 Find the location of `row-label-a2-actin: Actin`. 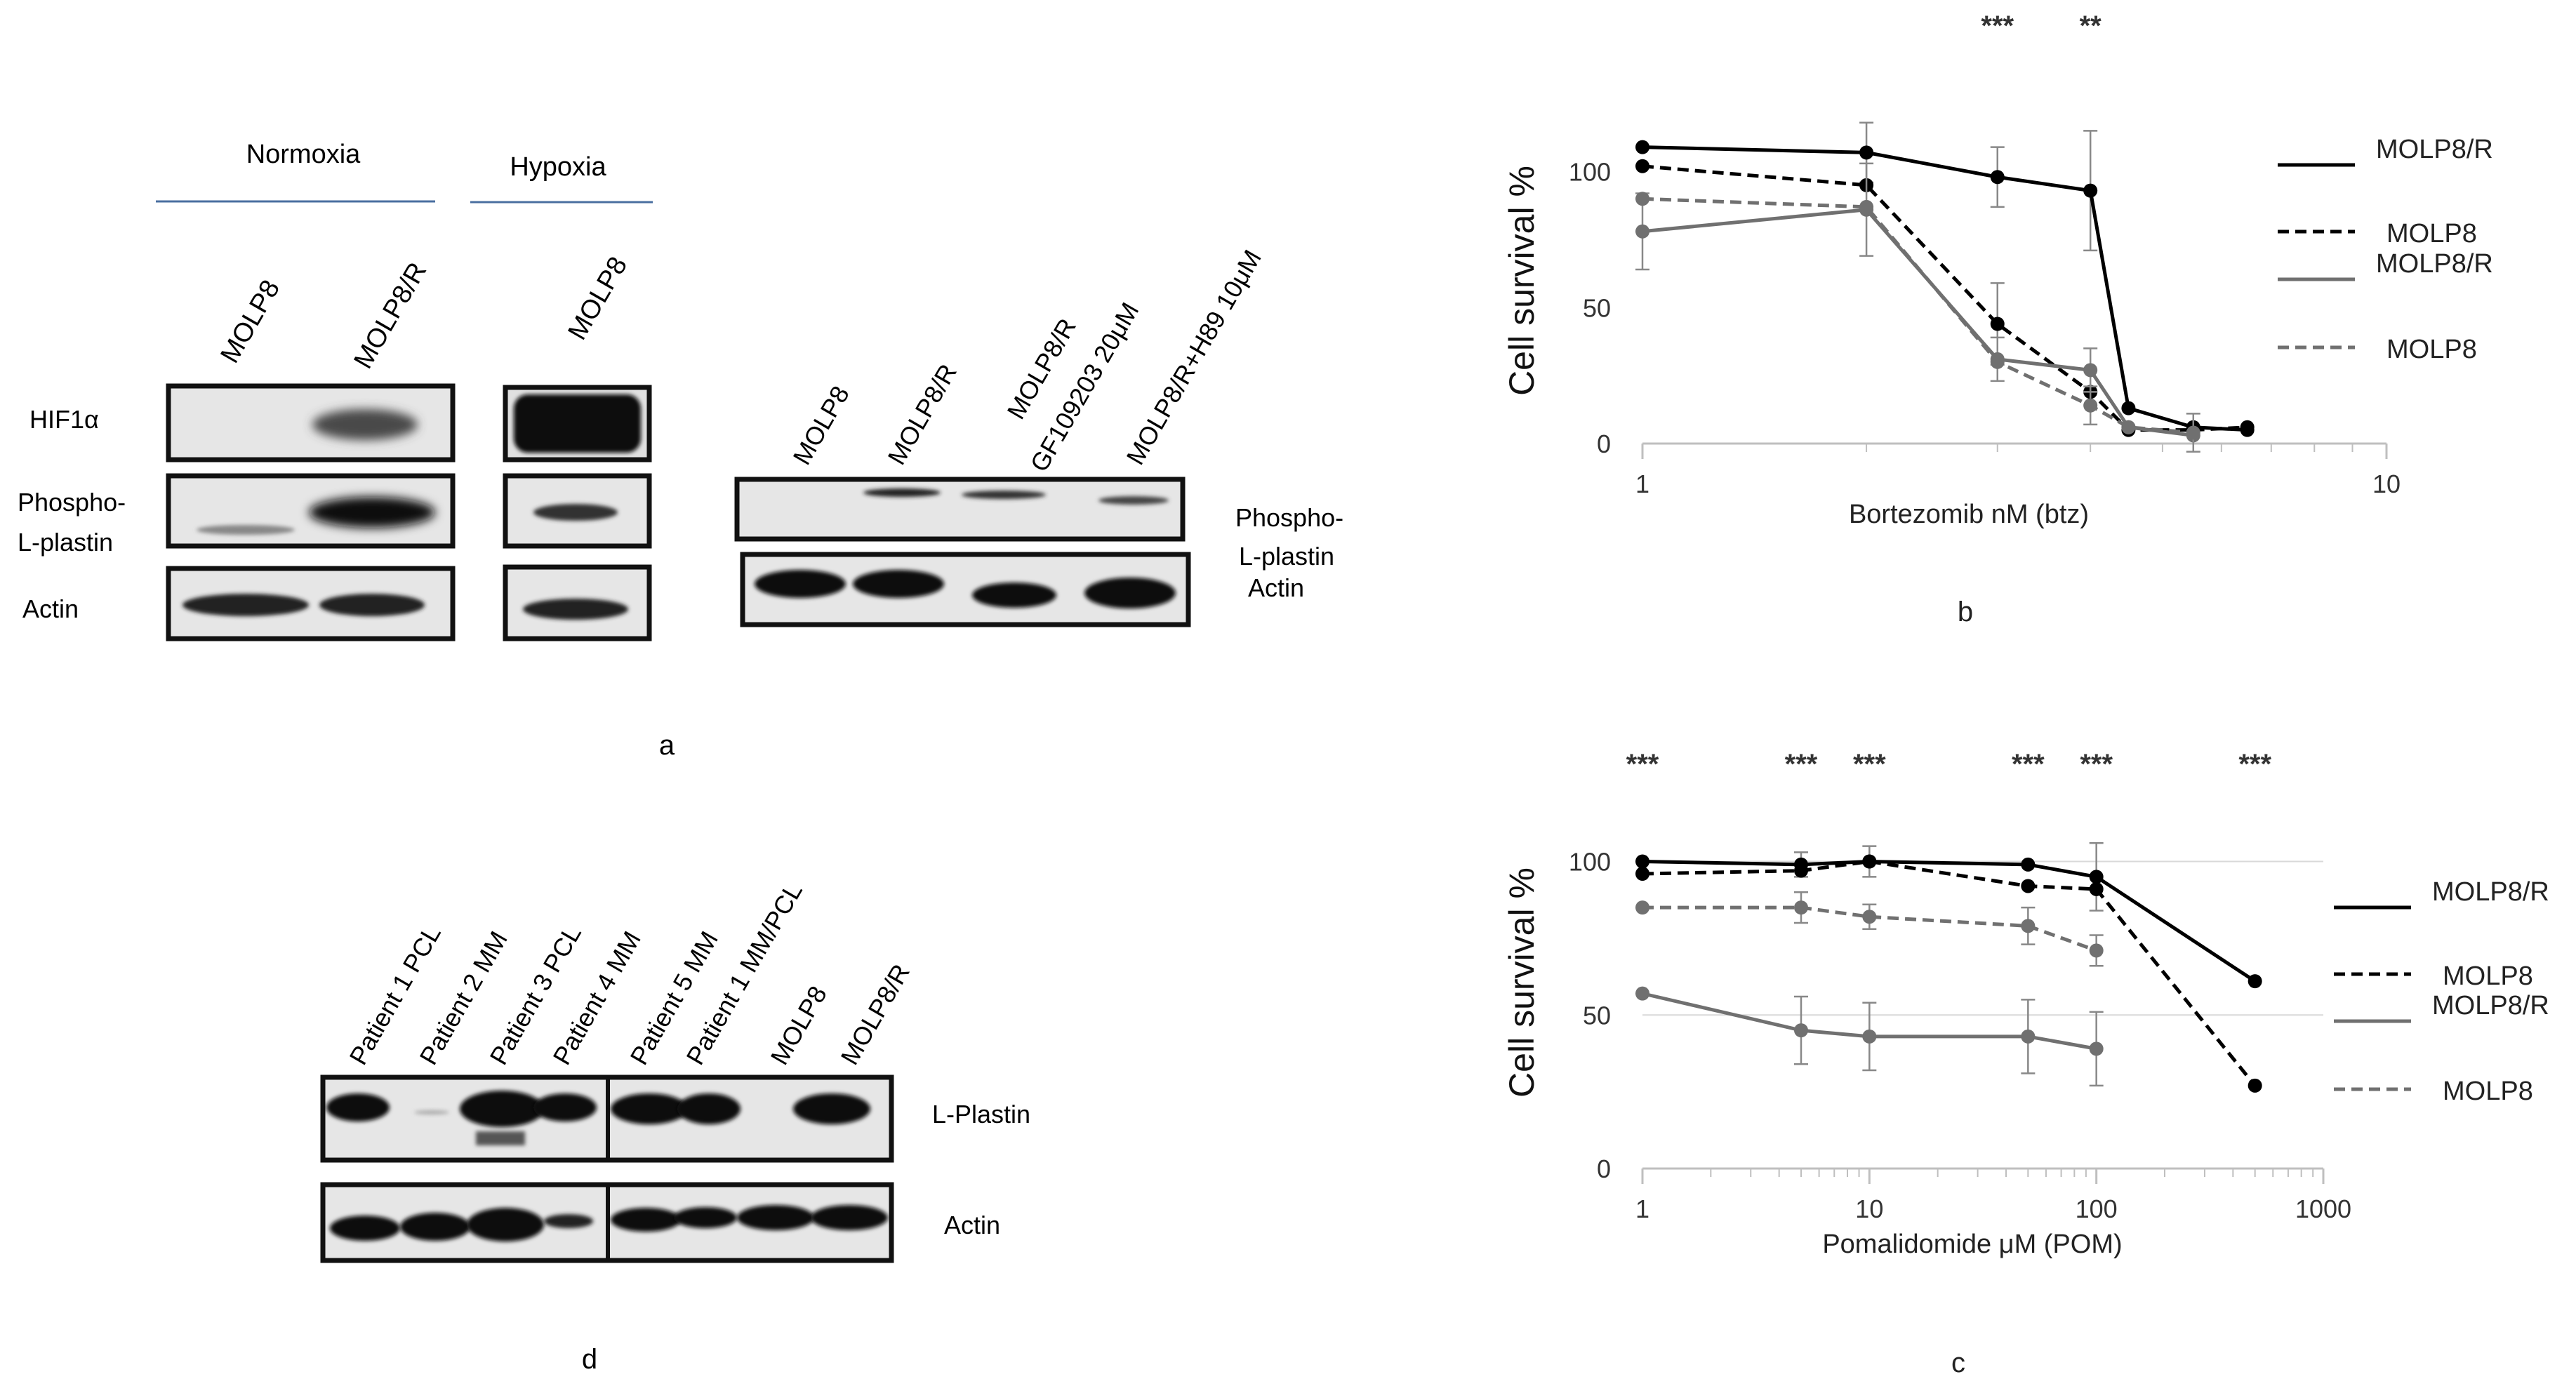

row-label-a2-actin: Actin is located at coordinates (1276, 587).